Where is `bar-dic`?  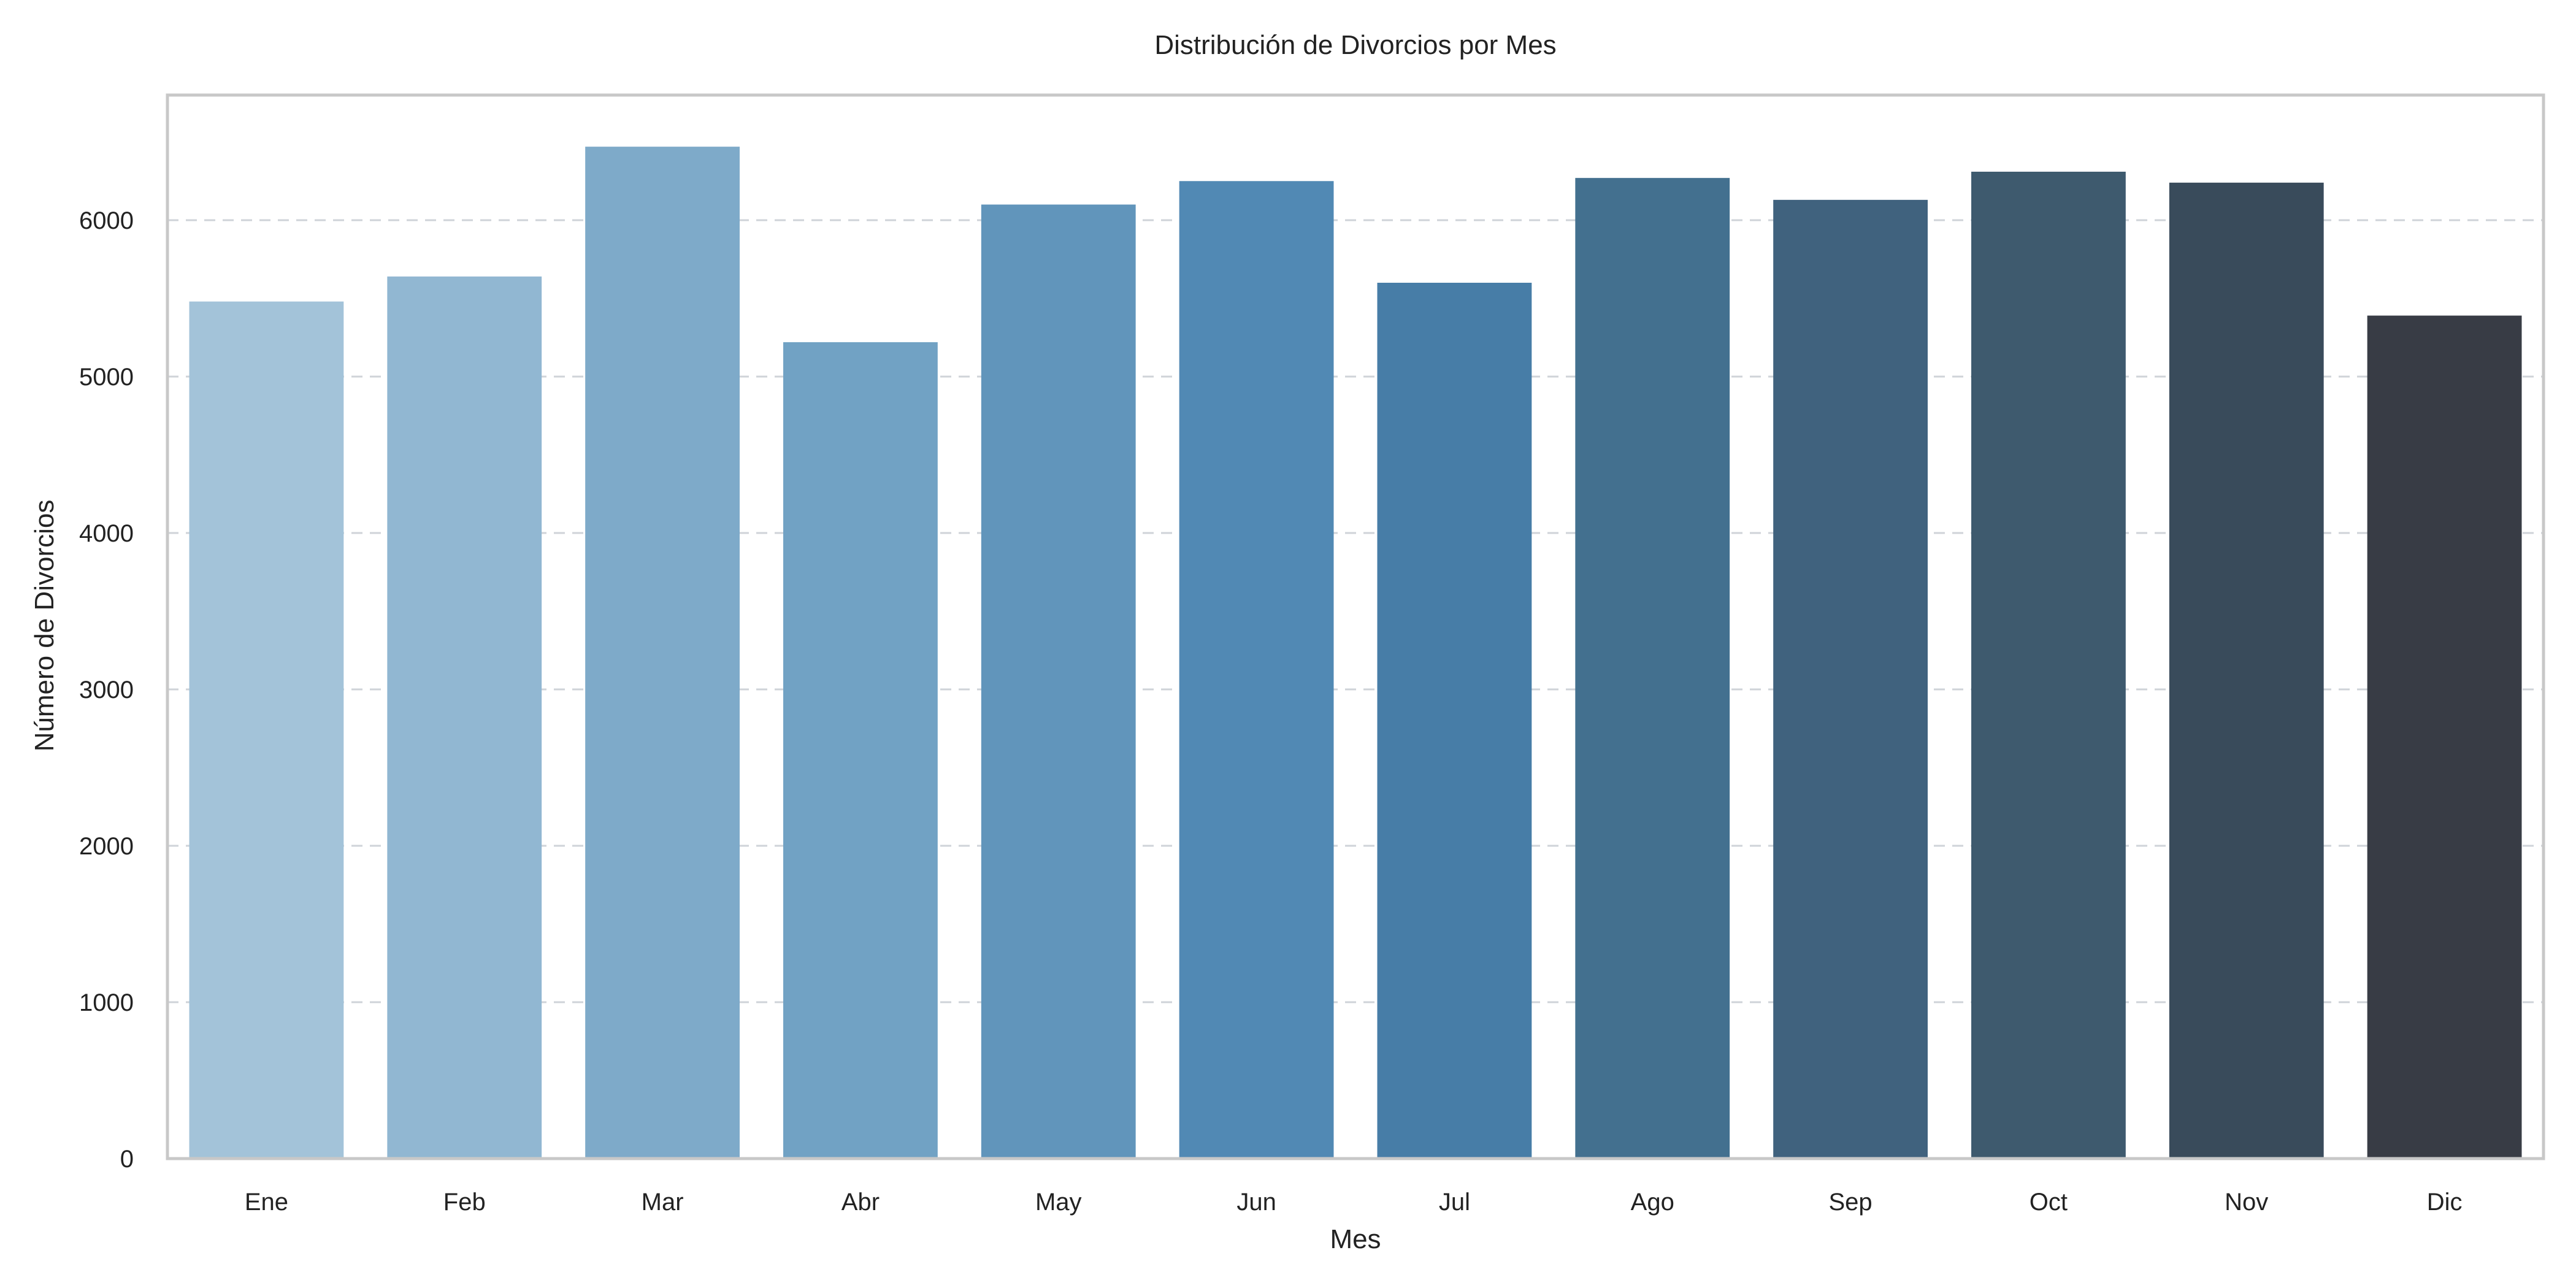 bar-dic is located at coordinates (2444, 737).